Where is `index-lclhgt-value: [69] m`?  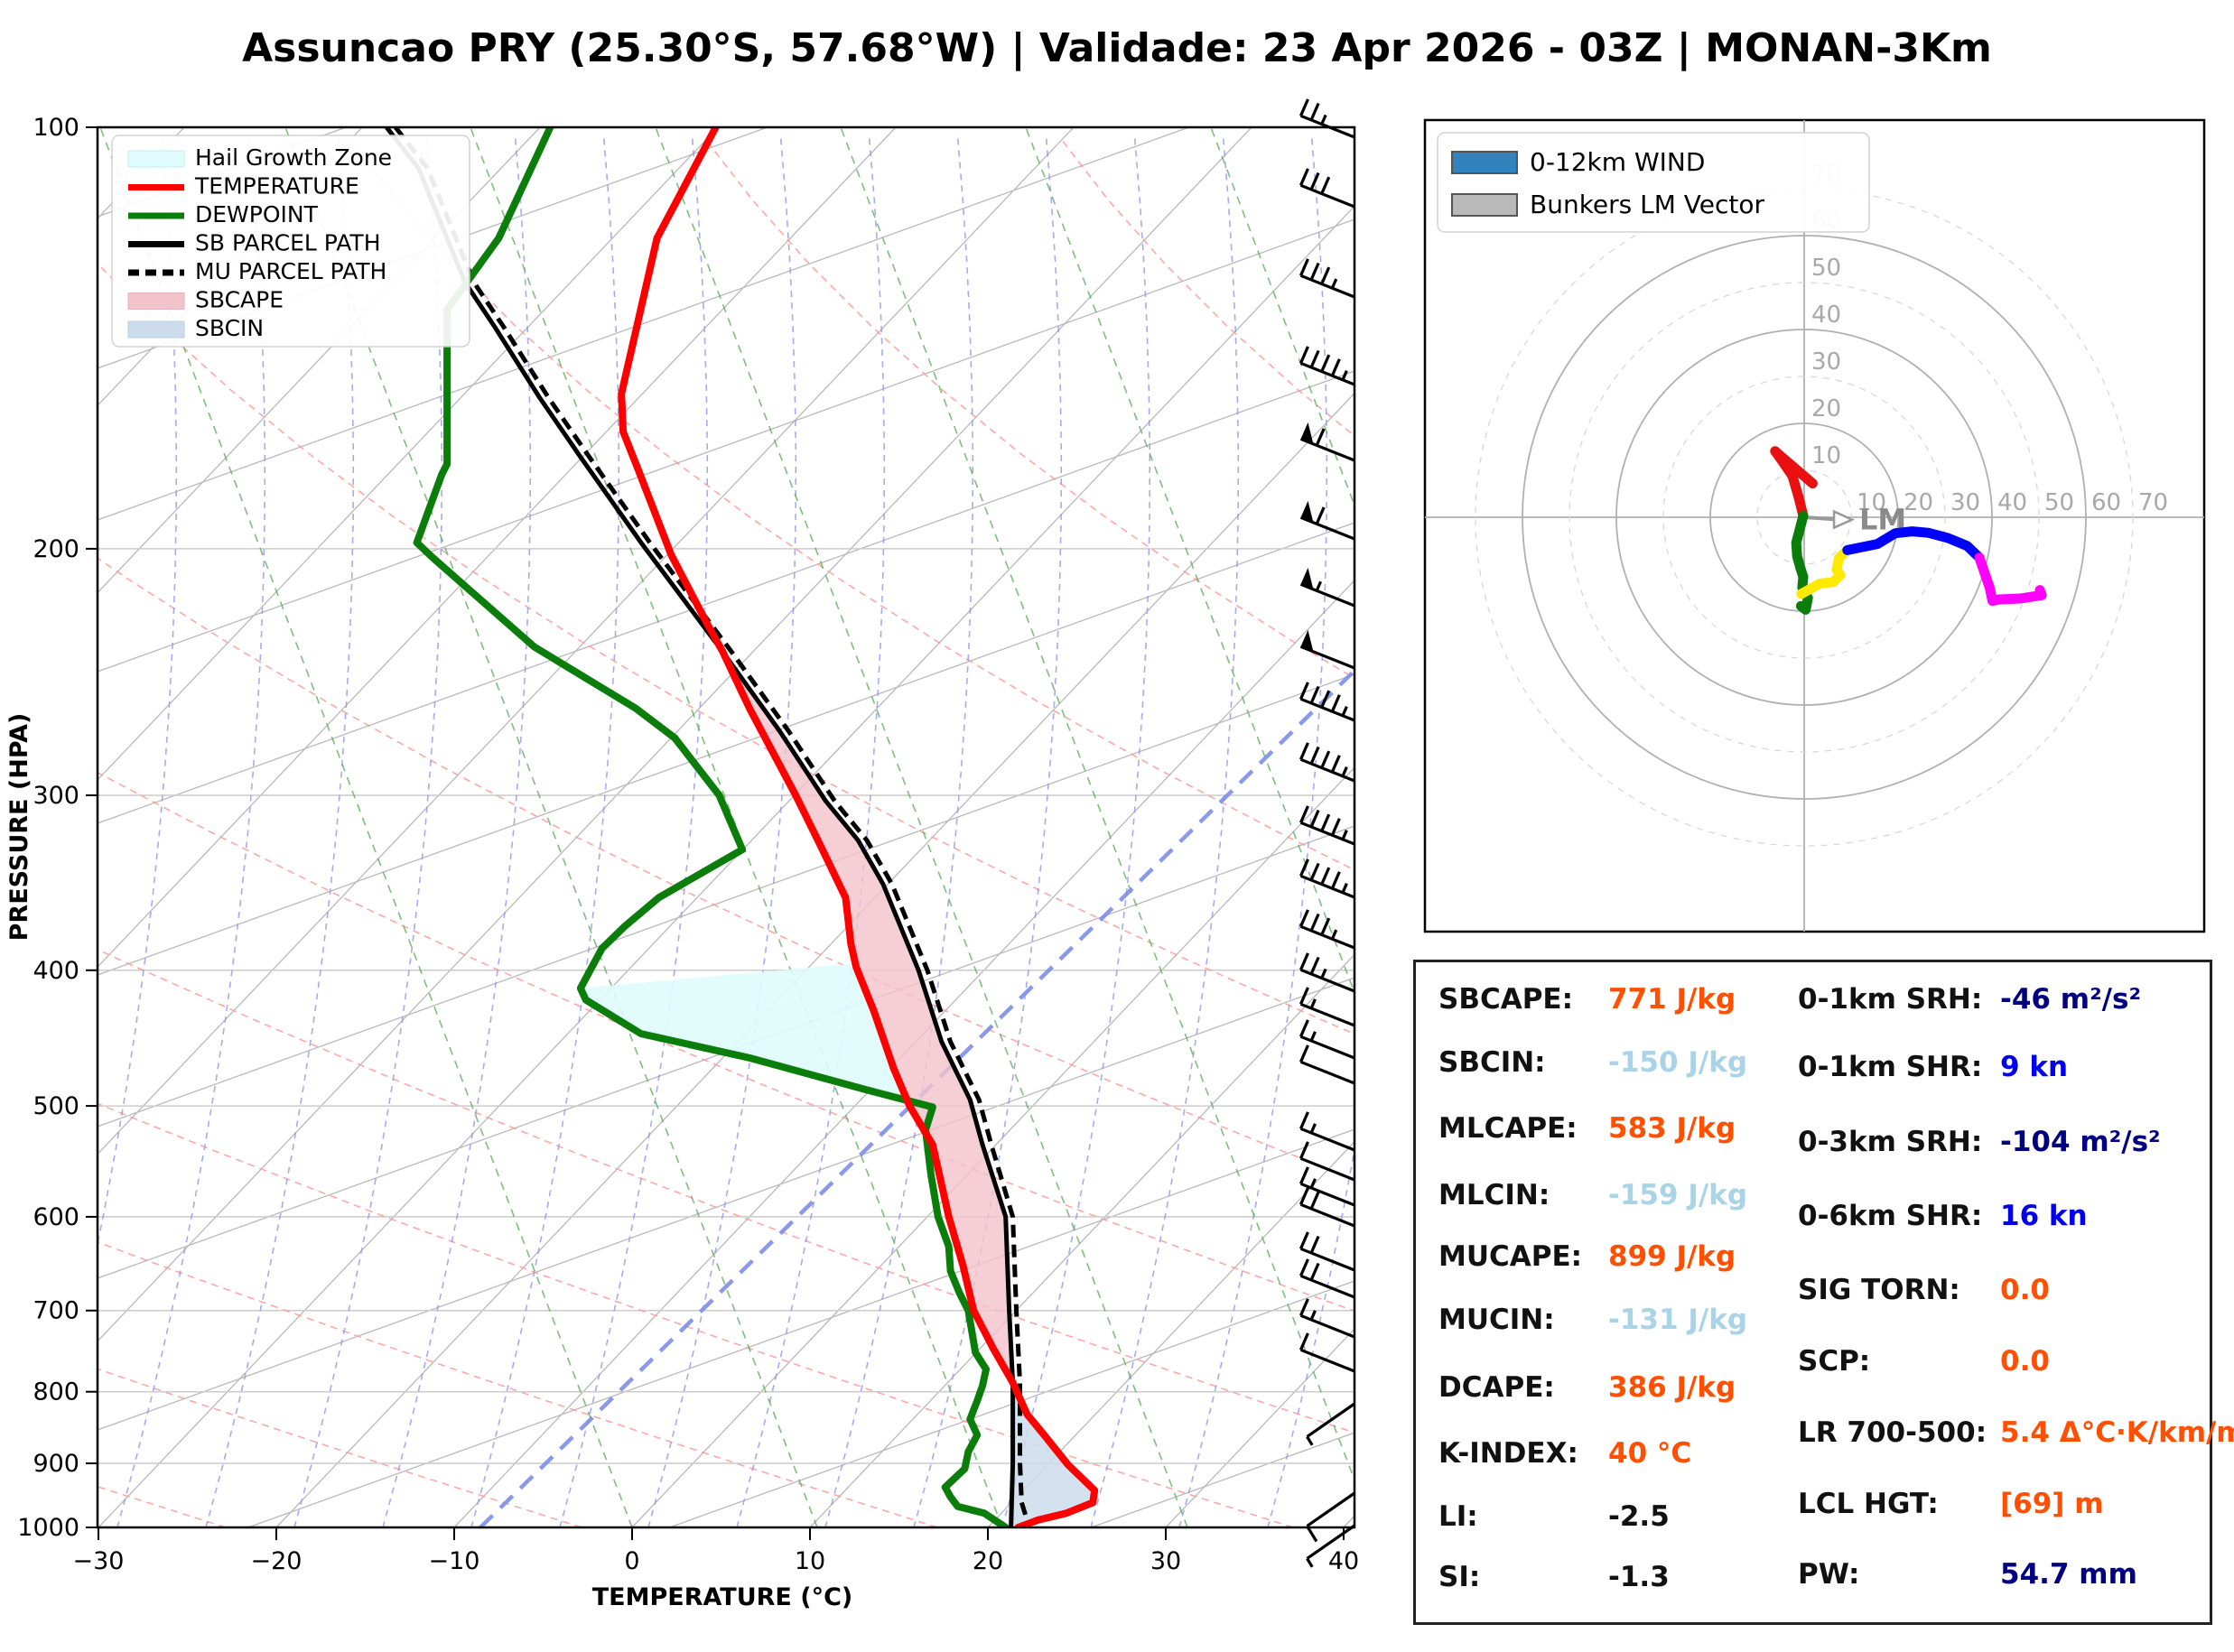 index-lclhgt-value: [69] m is located at coordinates (2052, 1504).